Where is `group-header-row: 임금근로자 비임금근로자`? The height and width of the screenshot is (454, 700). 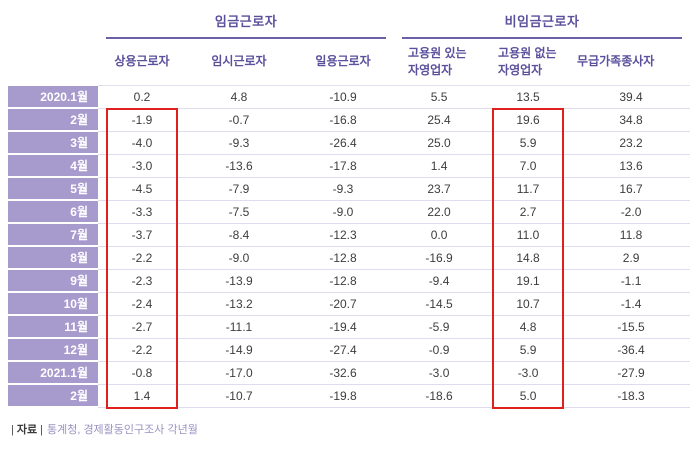 group-header-row: 임금근로자 비임금근로자 is located at coordinates (349, 23).